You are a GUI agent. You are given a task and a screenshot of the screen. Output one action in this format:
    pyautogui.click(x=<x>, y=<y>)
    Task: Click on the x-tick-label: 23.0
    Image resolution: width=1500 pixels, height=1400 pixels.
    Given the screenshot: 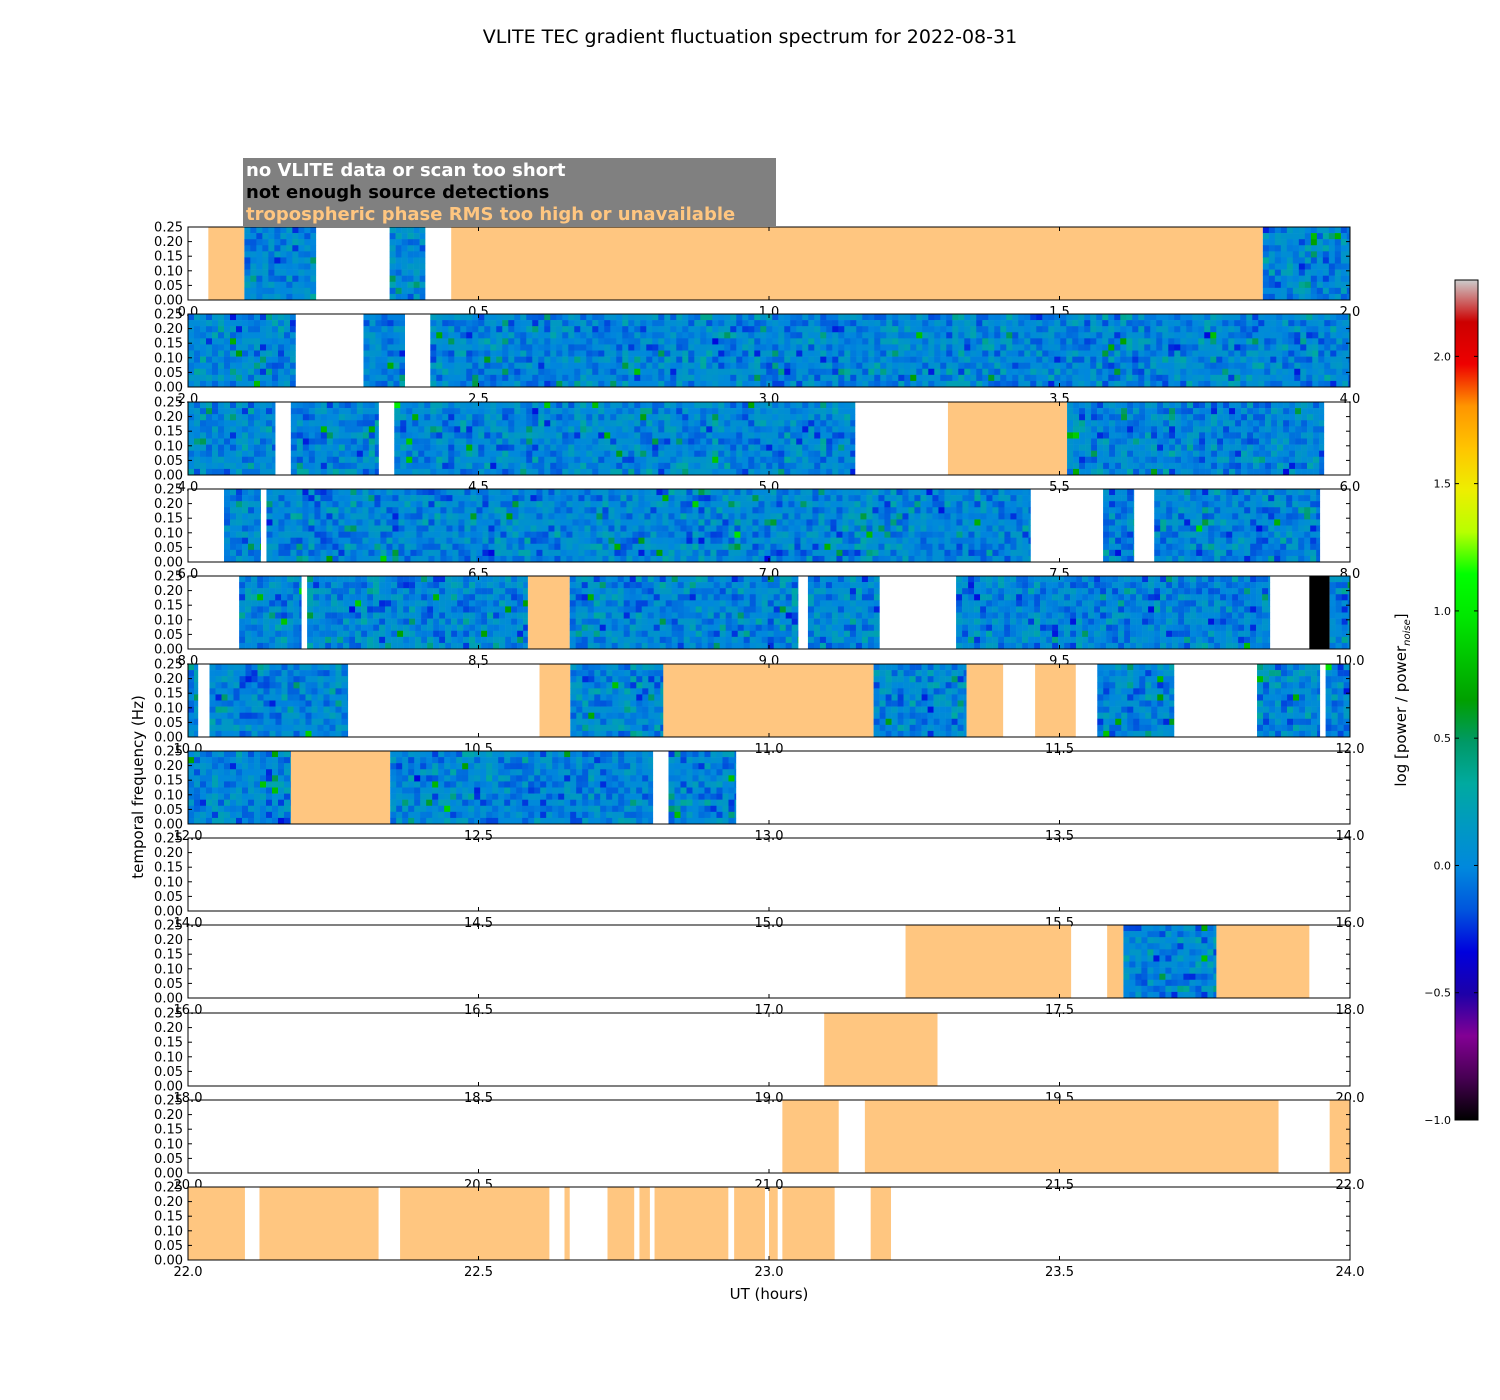 What is the action you would take?
    pyautogui.click(x=769, y=1272)
    